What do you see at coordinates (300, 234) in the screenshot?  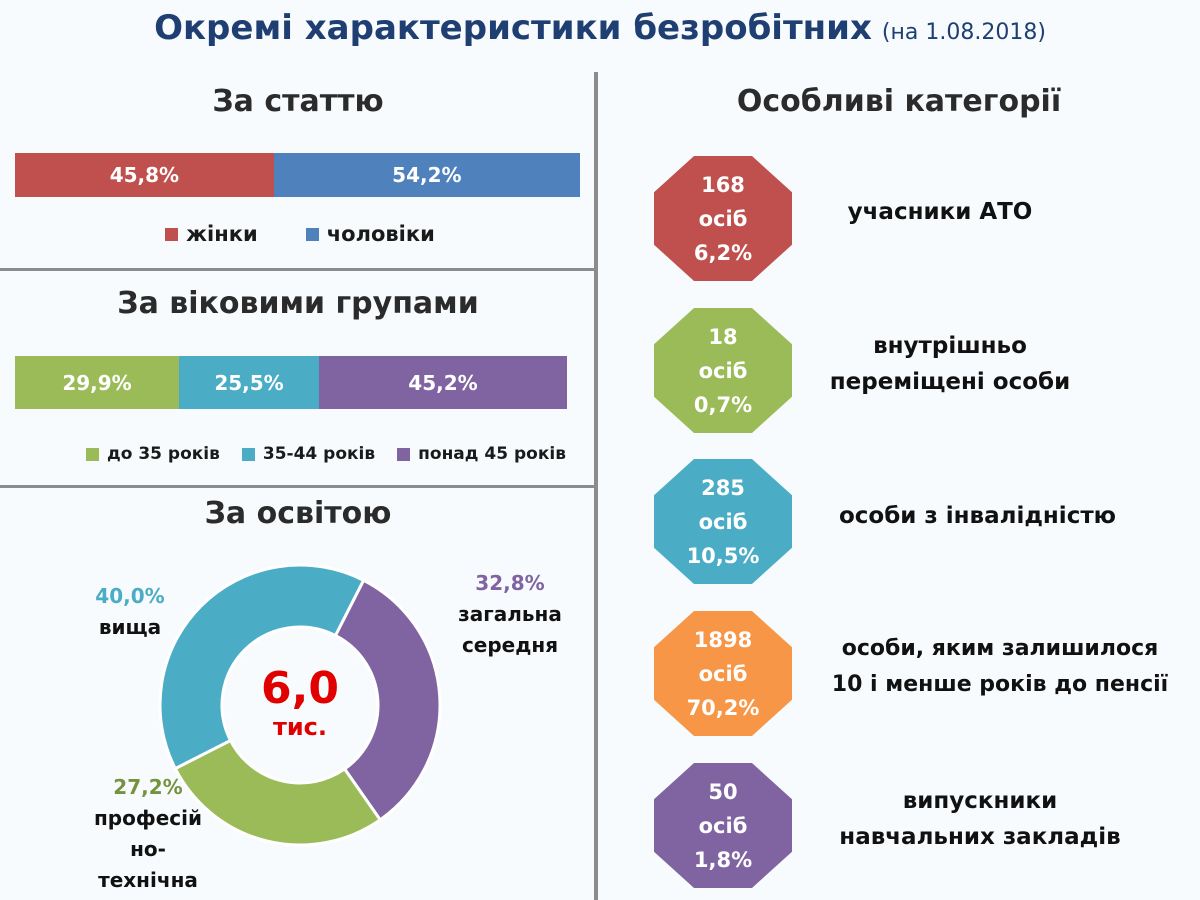 I see `gender-legend: жінки чоловіки` at bounding box center [300, 234].